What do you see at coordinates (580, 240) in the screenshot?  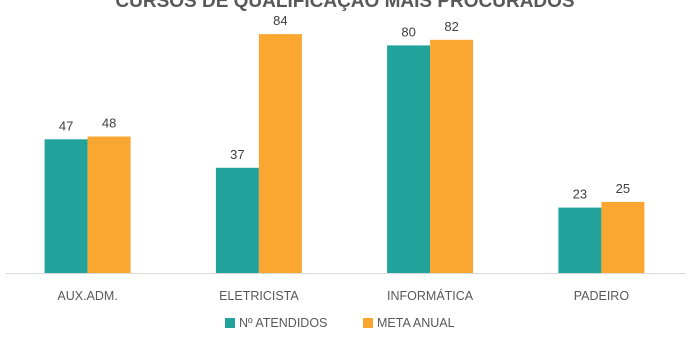 I see `bar-padeiro-n-atendidos` at bounding box center [580, 240].